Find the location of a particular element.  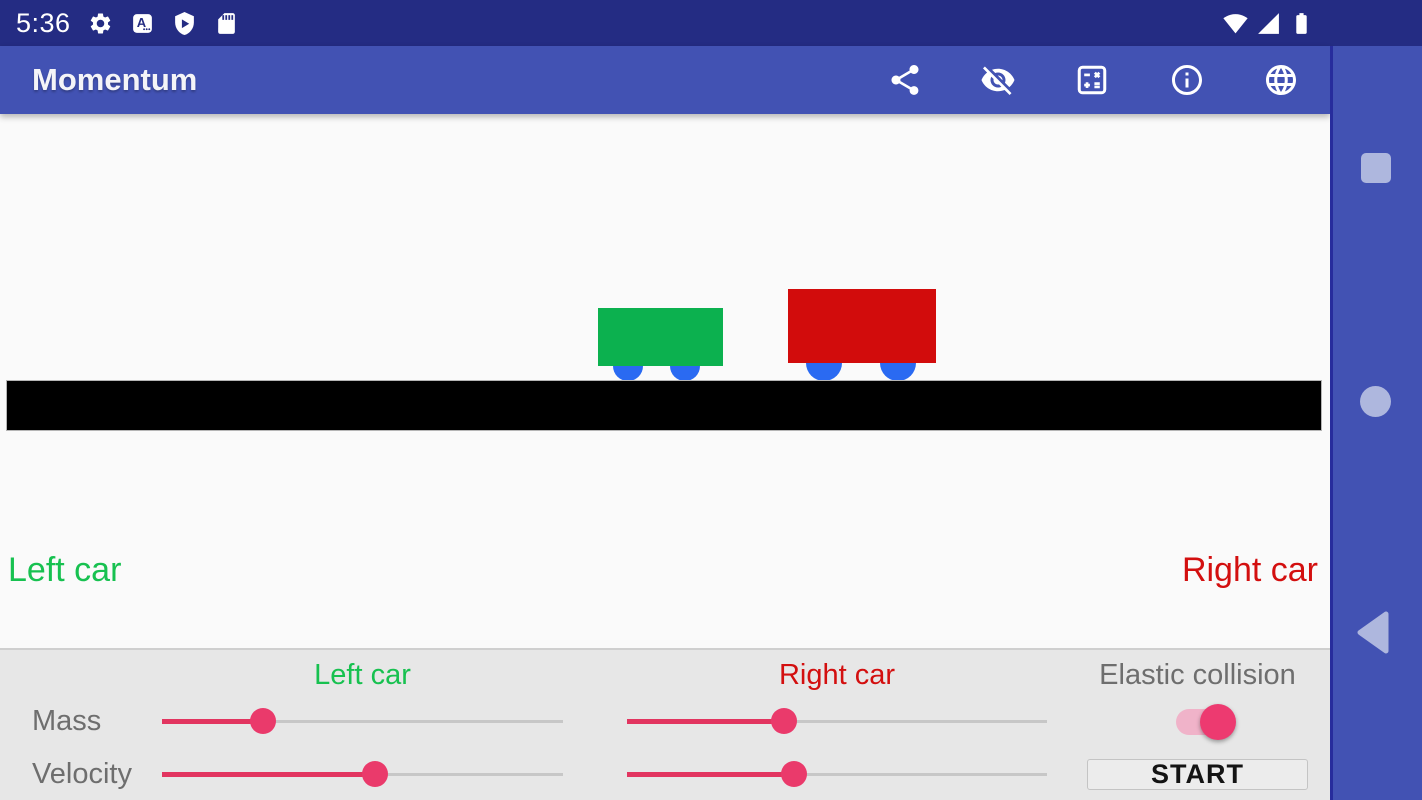

left-car is located at coordinates (660, 337).